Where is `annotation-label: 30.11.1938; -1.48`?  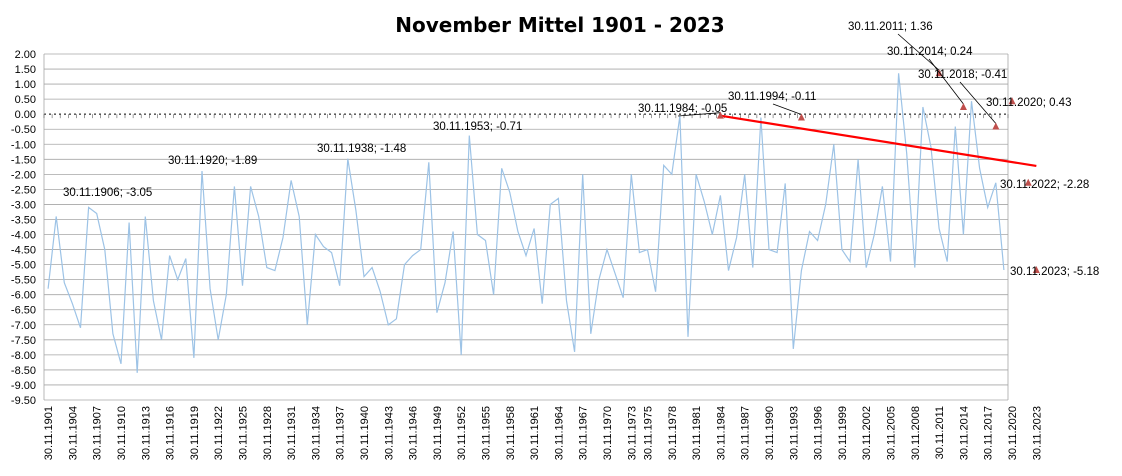
annotation-label: 30.11.1938; -1.48 is located at coordinates (361, 149).